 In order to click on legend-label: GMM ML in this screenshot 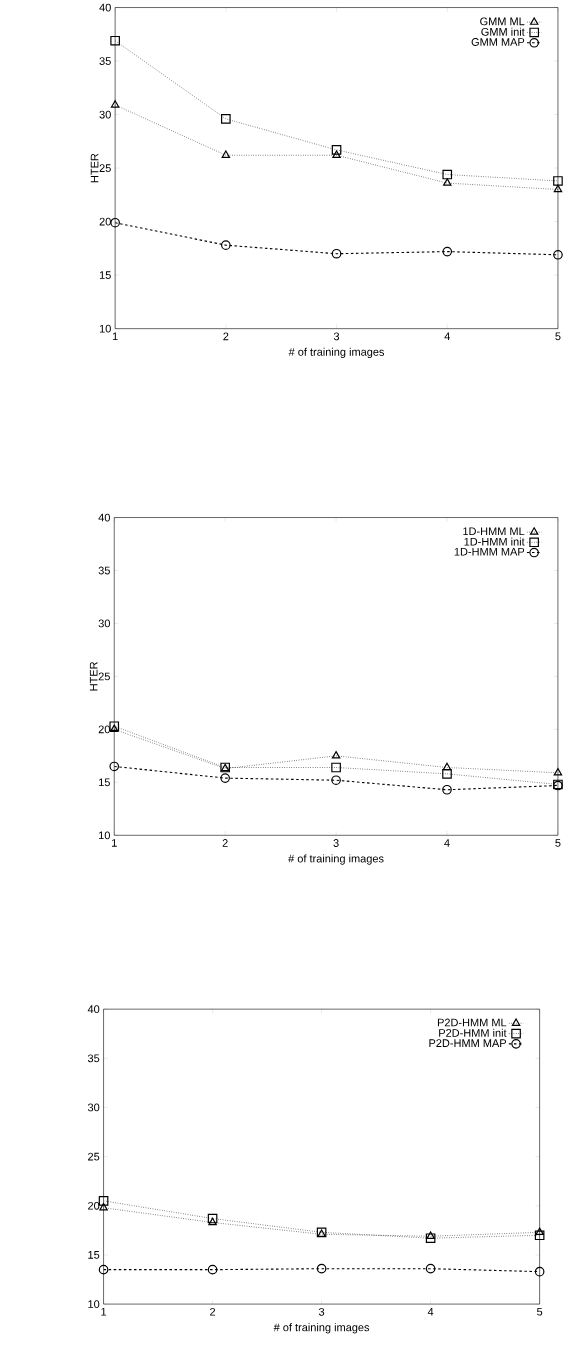, I will do `click(502, 21)`.